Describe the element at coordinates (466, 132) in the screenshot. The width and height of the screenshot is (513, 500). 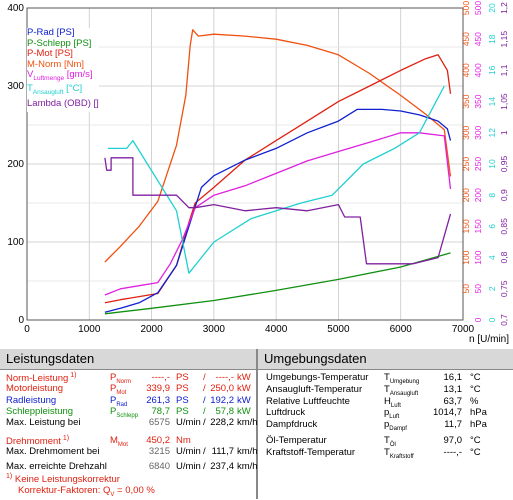
I see `right-axis-tick-mnorm: 300` at that location.